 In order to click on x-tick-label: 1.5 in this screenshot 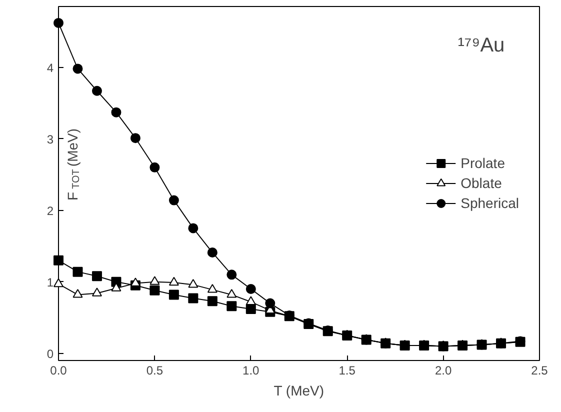, I will do `click(347, 371)`.